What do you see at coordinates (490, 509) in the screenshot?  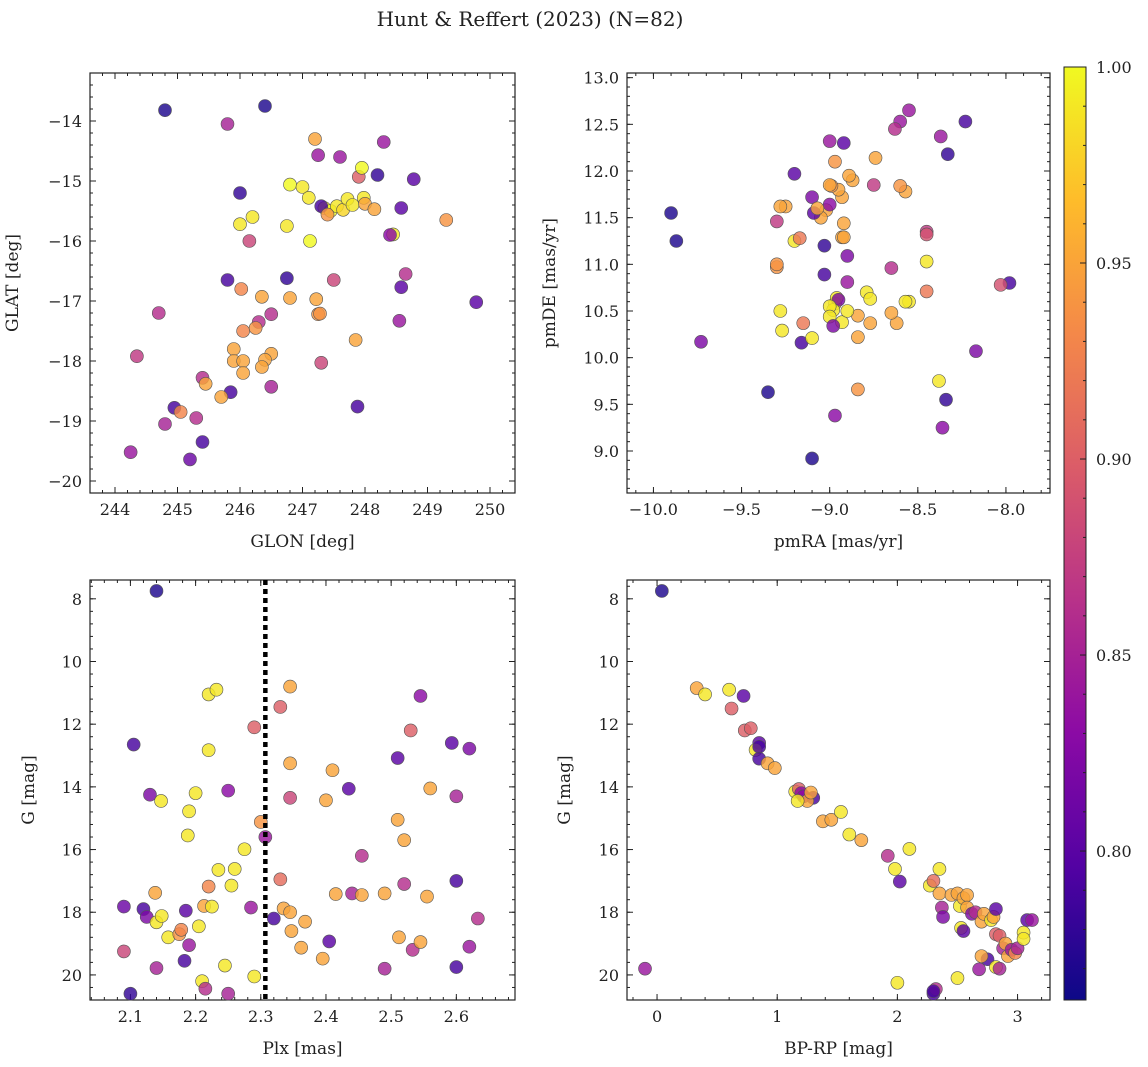 I see `x-tick-label: 250` at bounding box center [490, 509].